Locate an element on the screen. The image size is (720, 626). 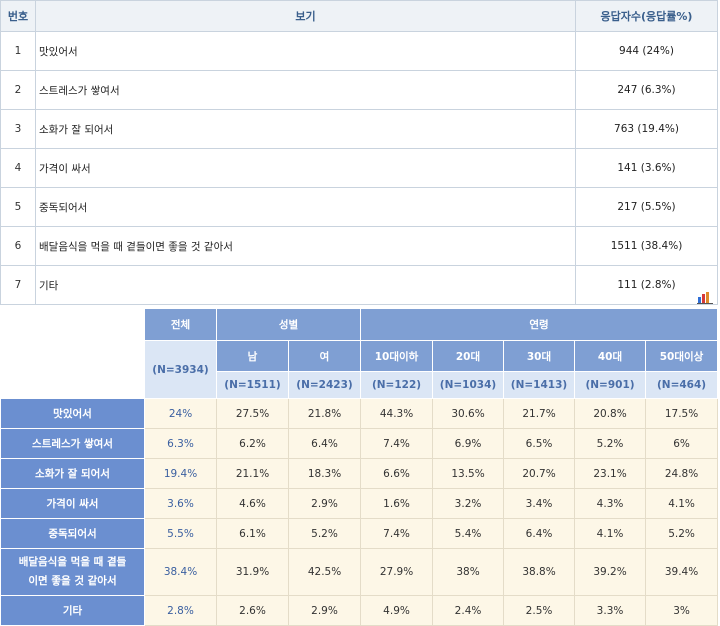
row-total: 24% is located at coordinates (180, 413).